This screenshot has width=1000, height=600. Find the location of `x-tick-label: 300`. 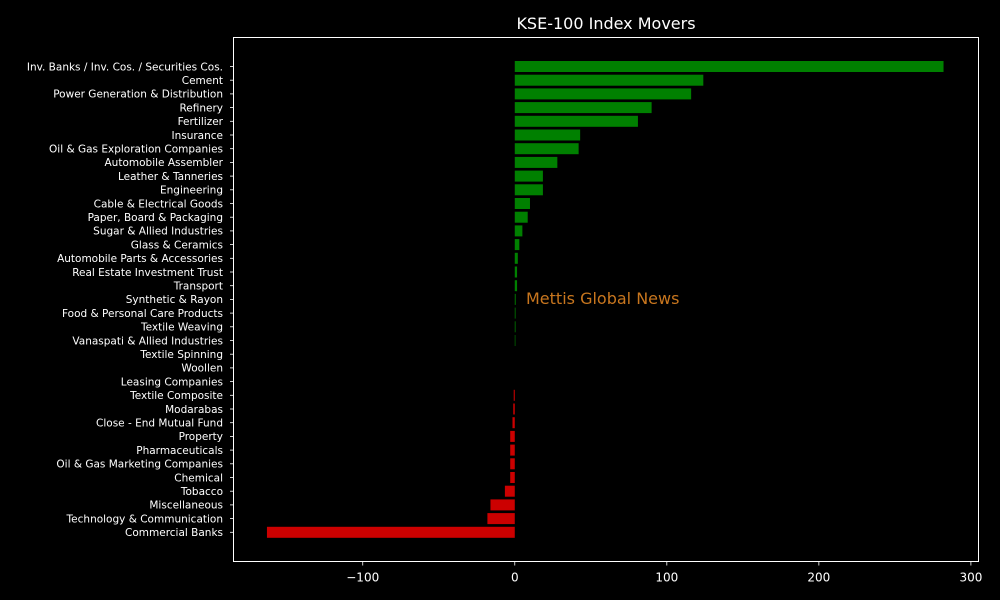

x-tick-label: 300 is located at coordinates (970, 578).